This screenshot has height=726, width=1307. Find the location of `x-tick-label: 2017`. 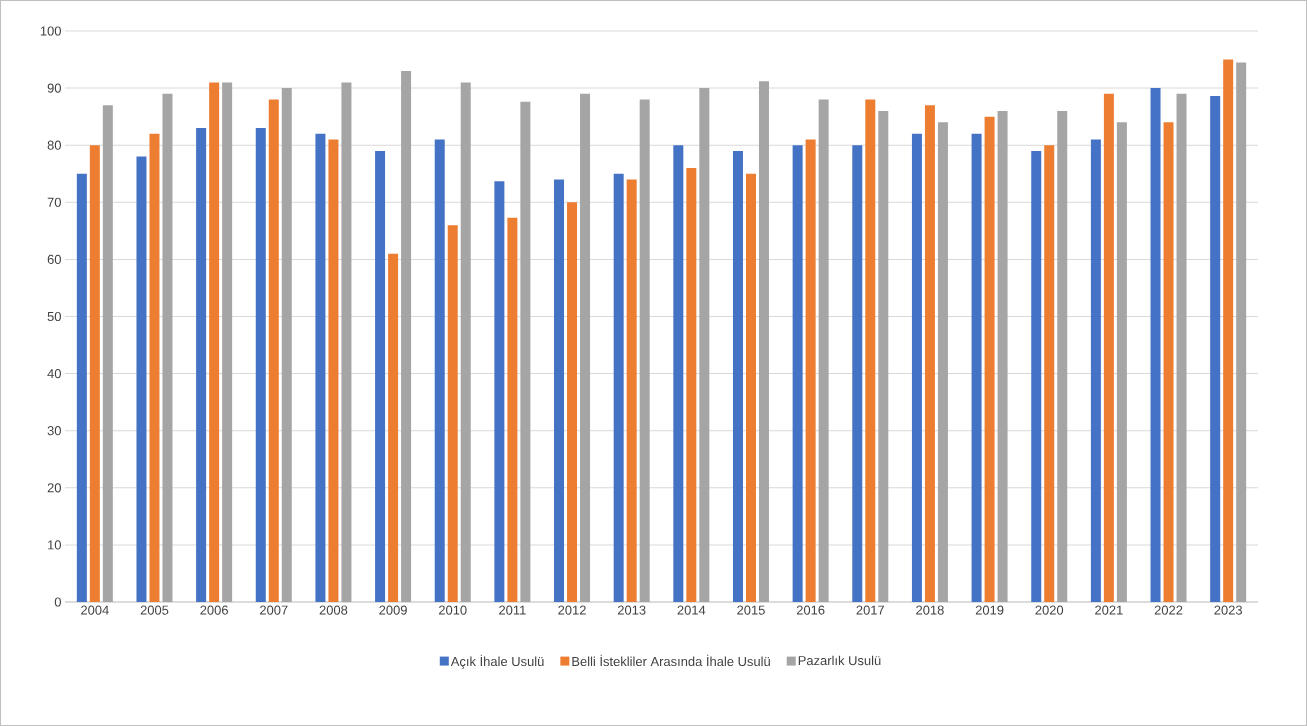

x-tick-label: 2017 is located at coordinates (870, 610).